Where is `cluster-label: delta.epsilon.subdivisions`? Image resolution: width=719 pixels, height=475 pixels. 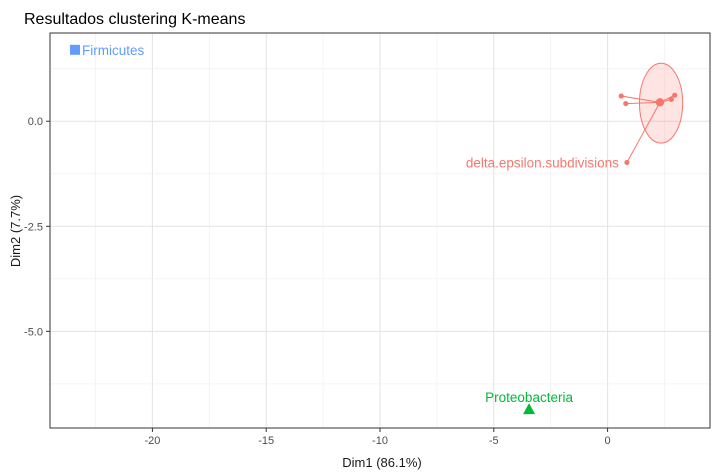
cluster-label: delta.epsilon.subdivisions is located at coordinates (542, 162).